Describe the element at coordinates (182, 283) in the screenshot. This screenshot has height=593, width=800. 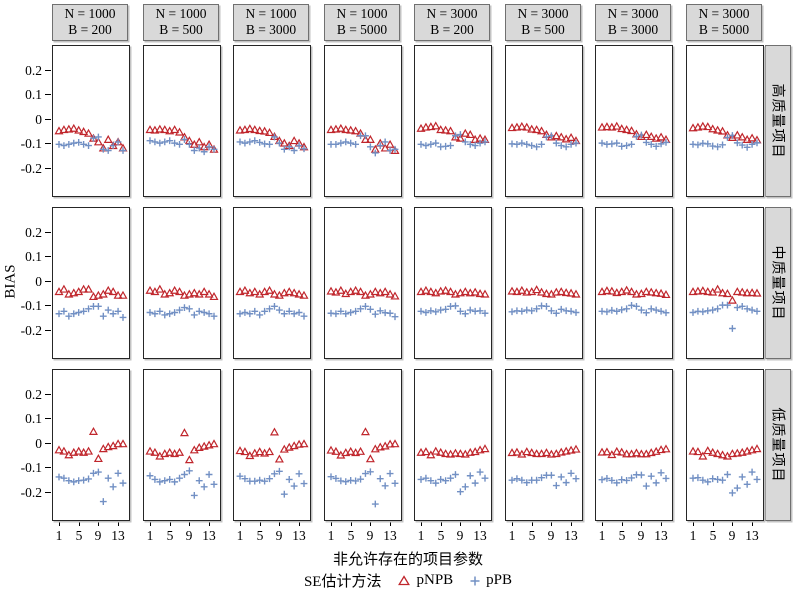
I see `panel-r2-c2` at that location.